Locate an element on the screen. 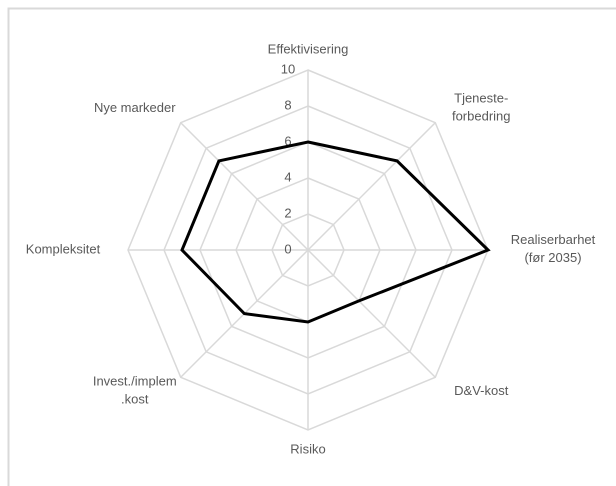 The height and width of the screenshot is (486, 616). r-tick-label: 10 is located at coordinates (288, 68).